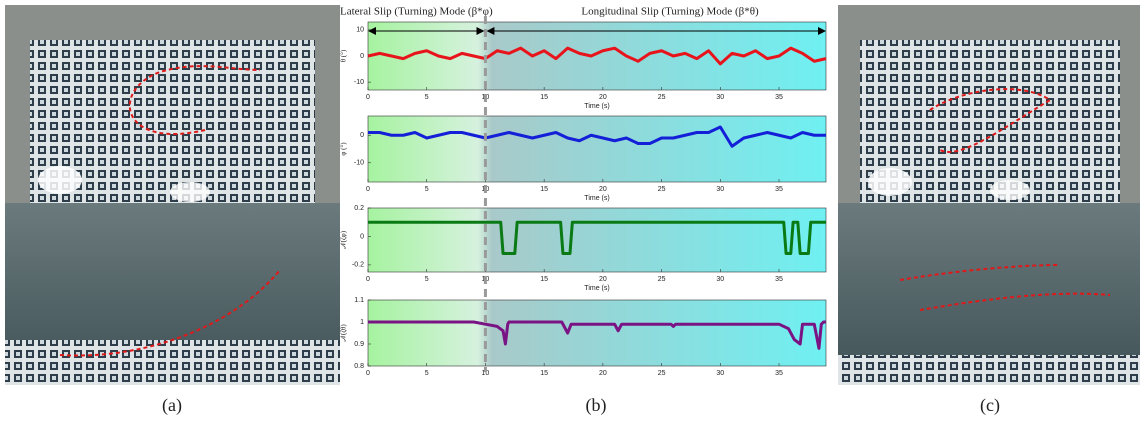  I want to click on y-tick-label: 0.8, so click(359, 366).